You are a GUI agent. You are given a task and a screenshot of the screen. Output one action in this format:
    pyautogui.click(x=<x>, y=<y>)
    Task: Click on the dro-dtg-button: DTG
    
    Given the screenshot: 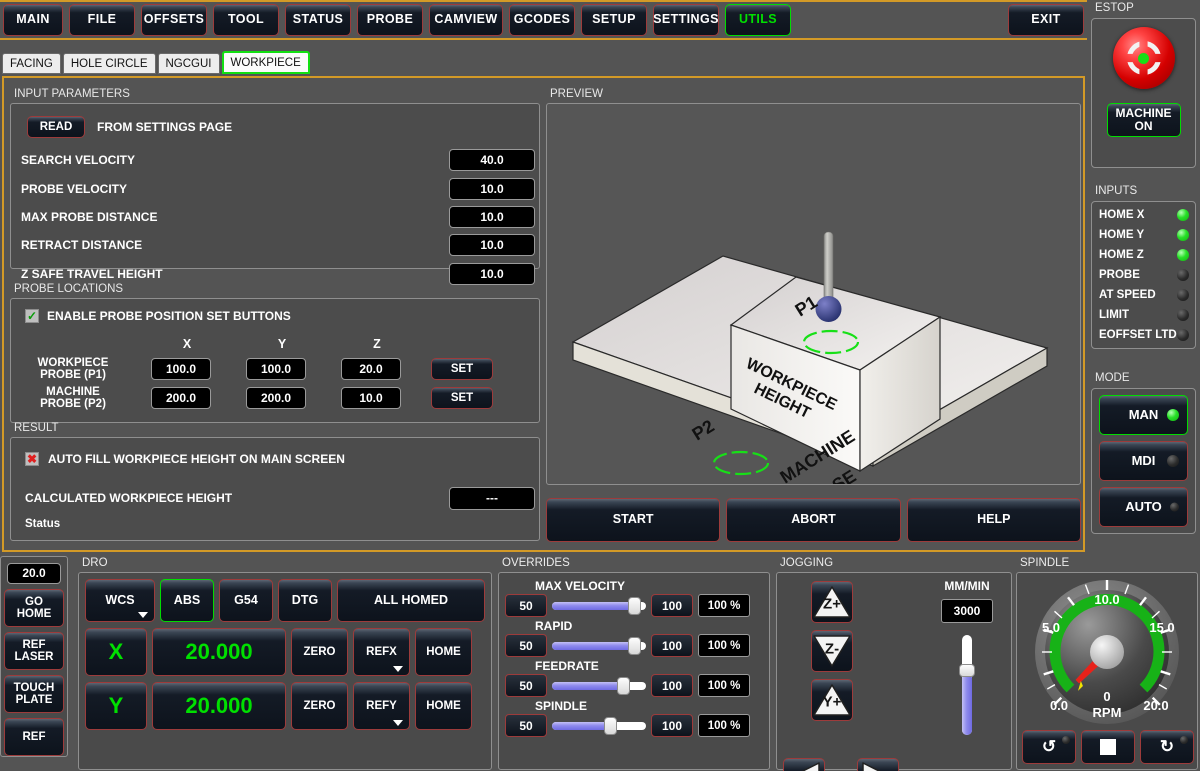 What is the action you would take?
    pyautogui.click(x=305, y=600)
    